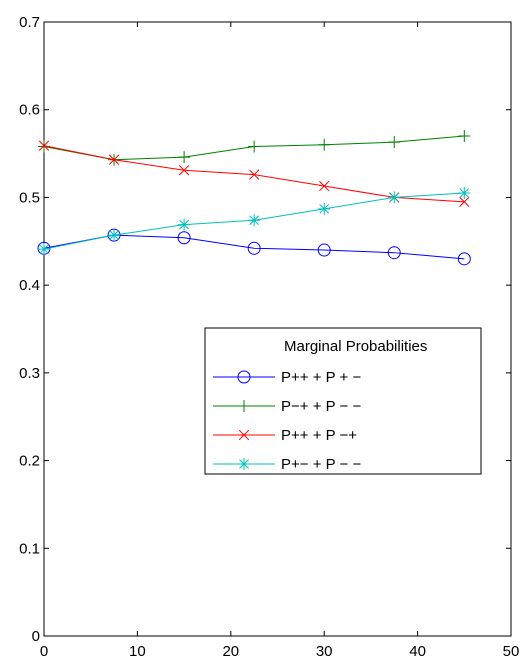 The width and height of the screenshot is (530, 665). I want to click on y-tick-label: 0.3, so click(29, 373).